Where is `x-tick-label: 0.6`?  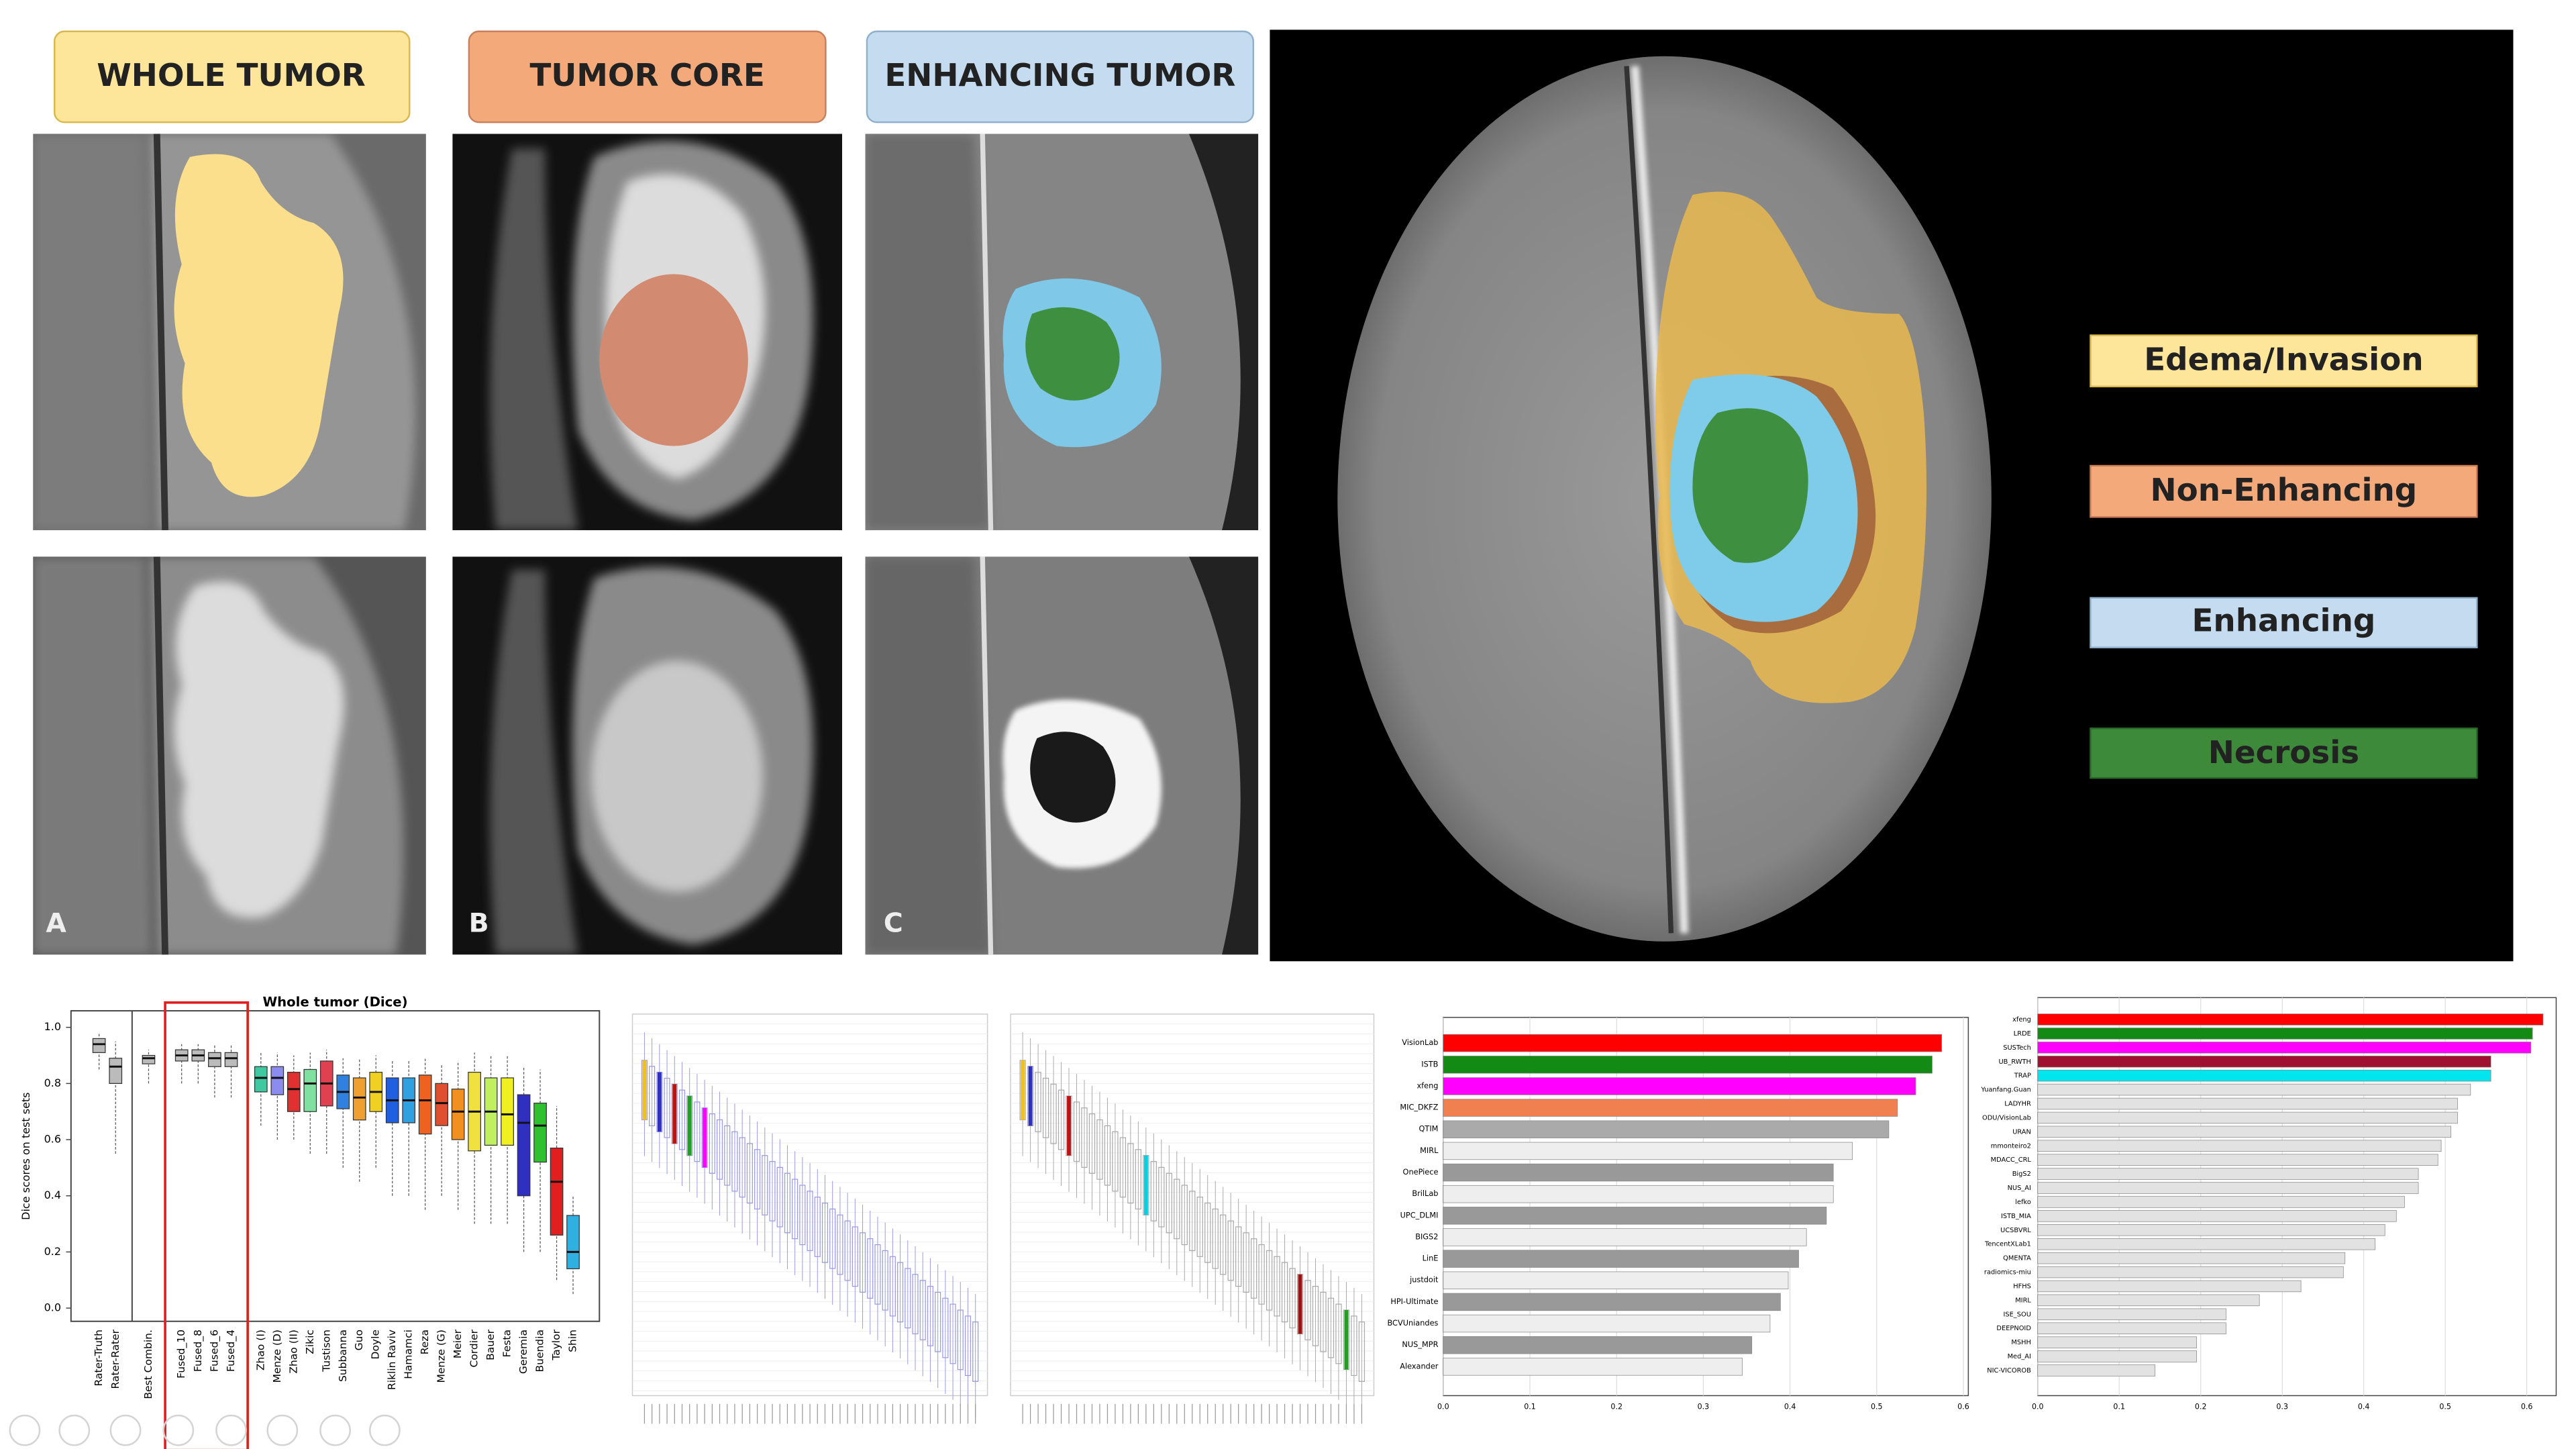
x-tick-label: 0.6 is located at coordinates (1963, 1407).